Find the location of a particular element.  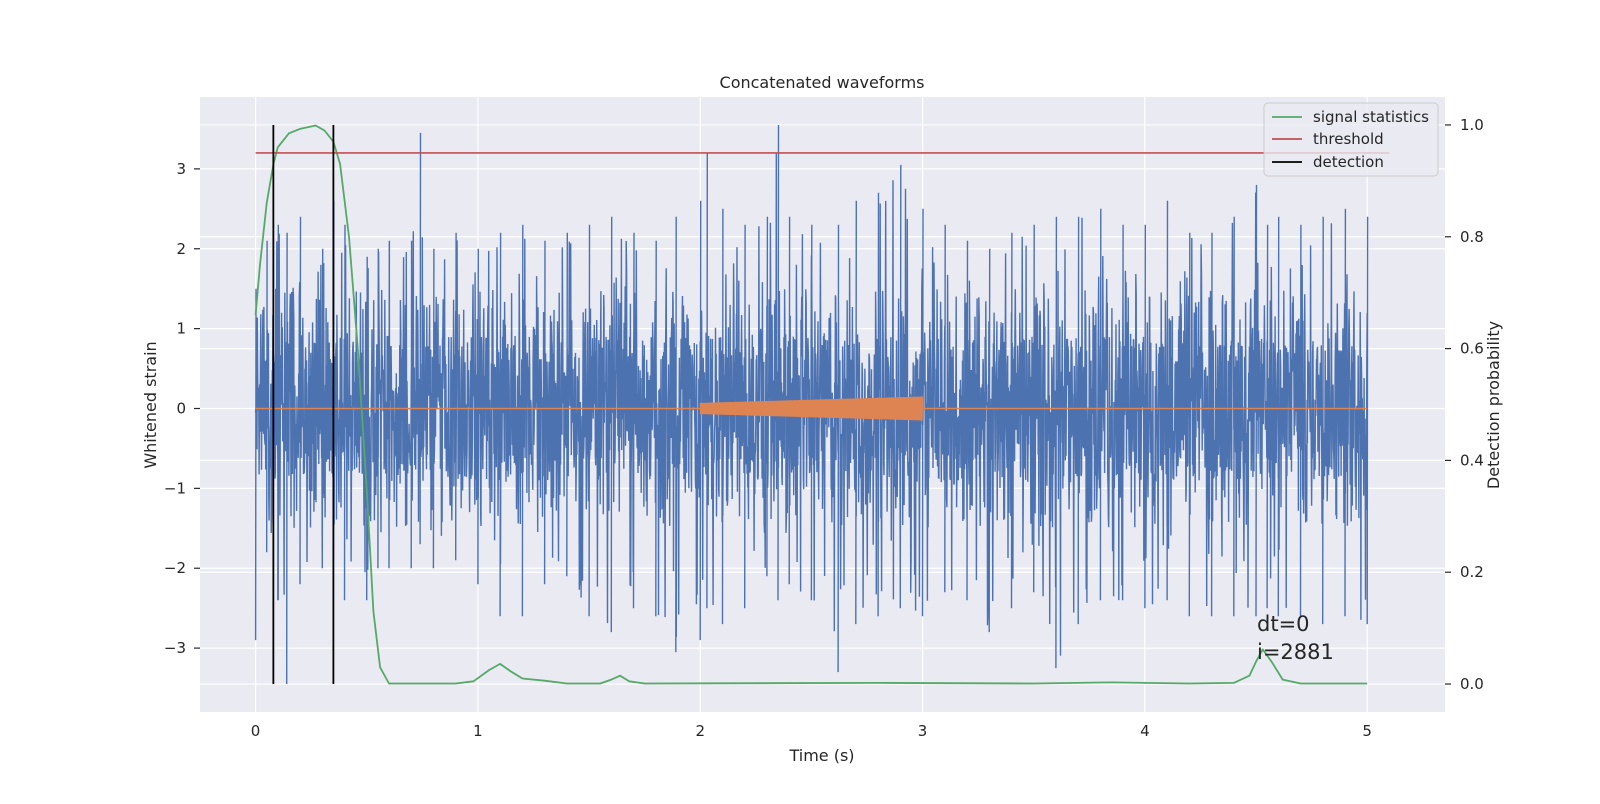

y-tick-label-right-3: 0.4 is located at coordinates (1472, 460).